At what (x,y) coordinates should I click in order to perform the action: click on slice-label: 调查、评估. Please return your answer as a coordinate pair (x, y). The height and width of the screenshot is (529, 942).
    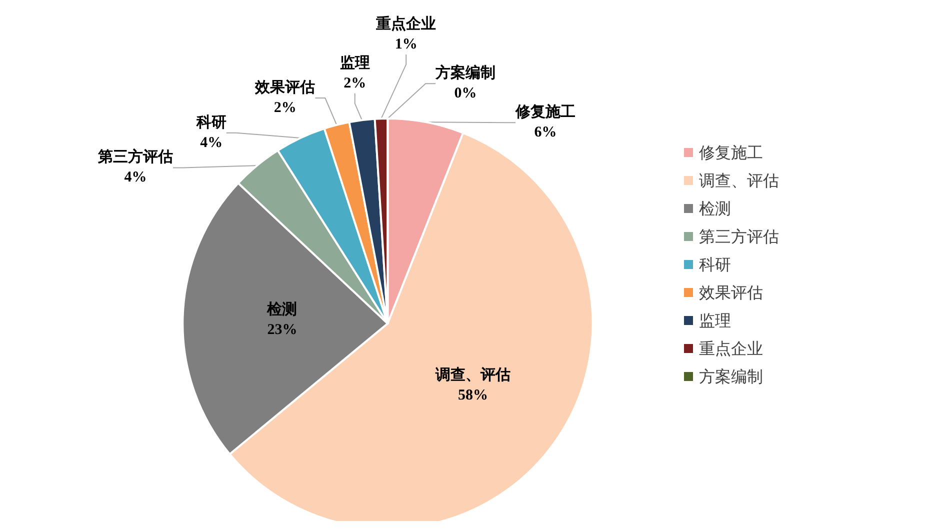
    Looking at the image, I should click on (472, 375).